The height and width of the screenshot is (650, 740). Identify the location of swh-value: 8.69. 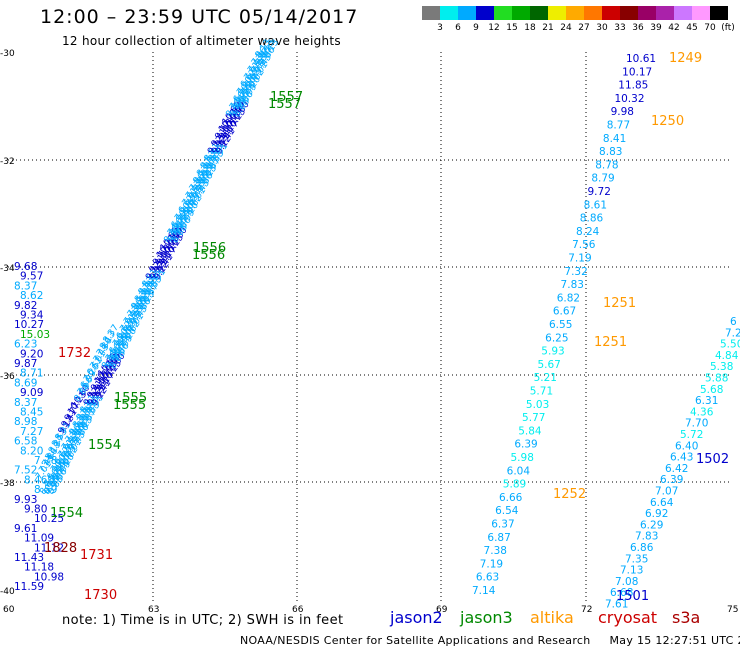
(25, 383).